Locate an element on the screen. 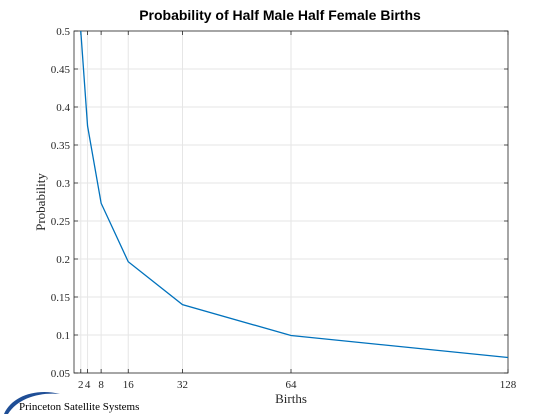 The image size is (560, 420). x-tick-label: 128 is located at coordinates (508, 385).